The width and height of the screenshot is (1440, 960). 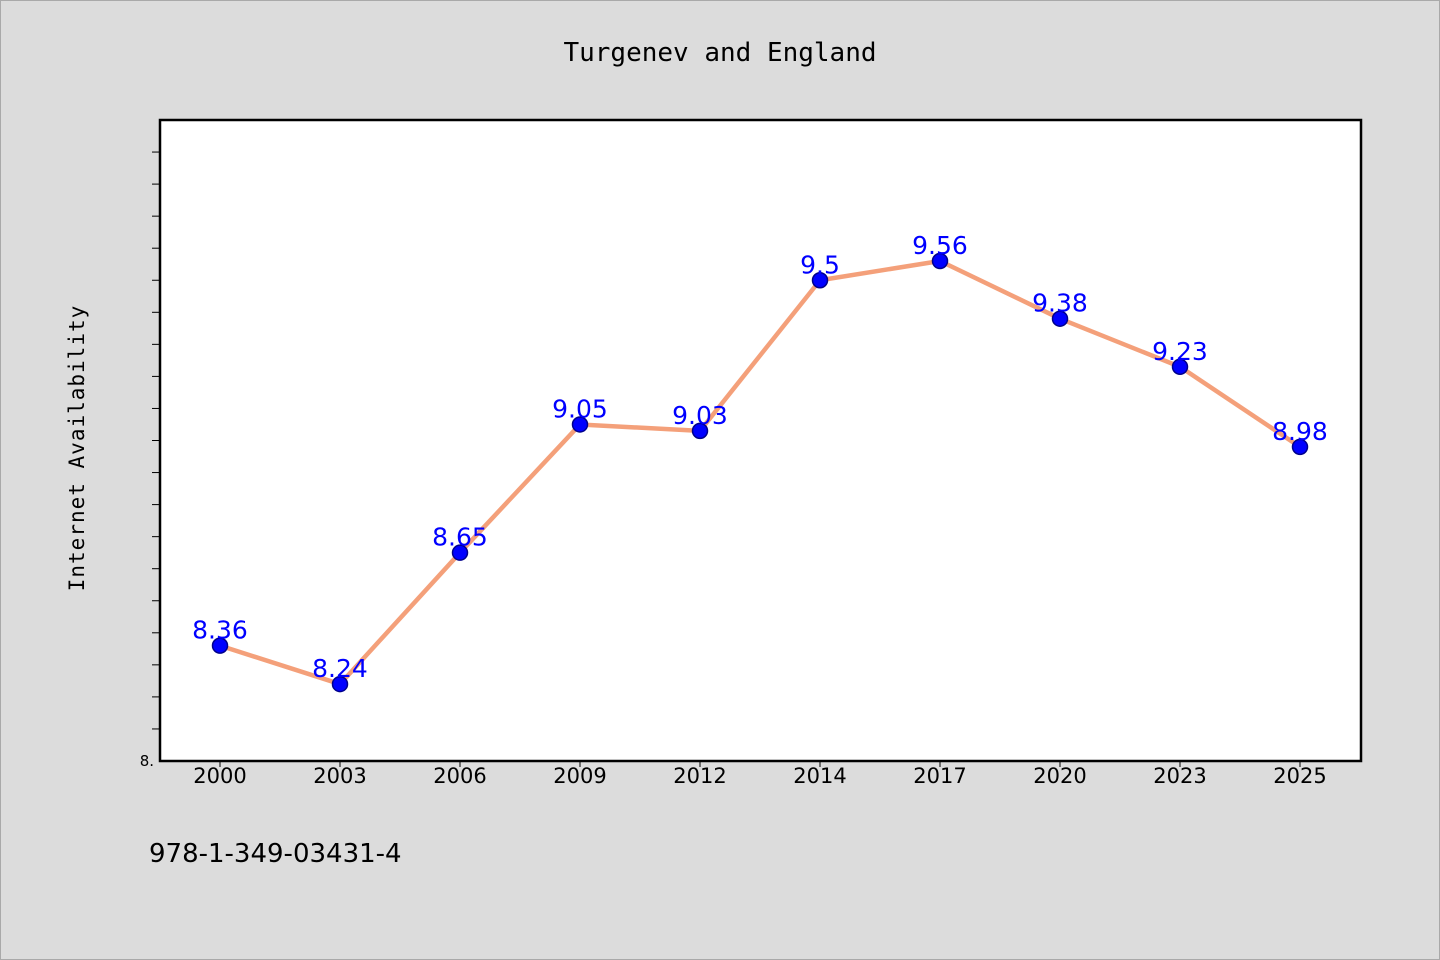 What do you see at coordinates (1060, 303) in the screenshot?
I see `data-point-label: 9.38` at bounding box center [1060, 303].